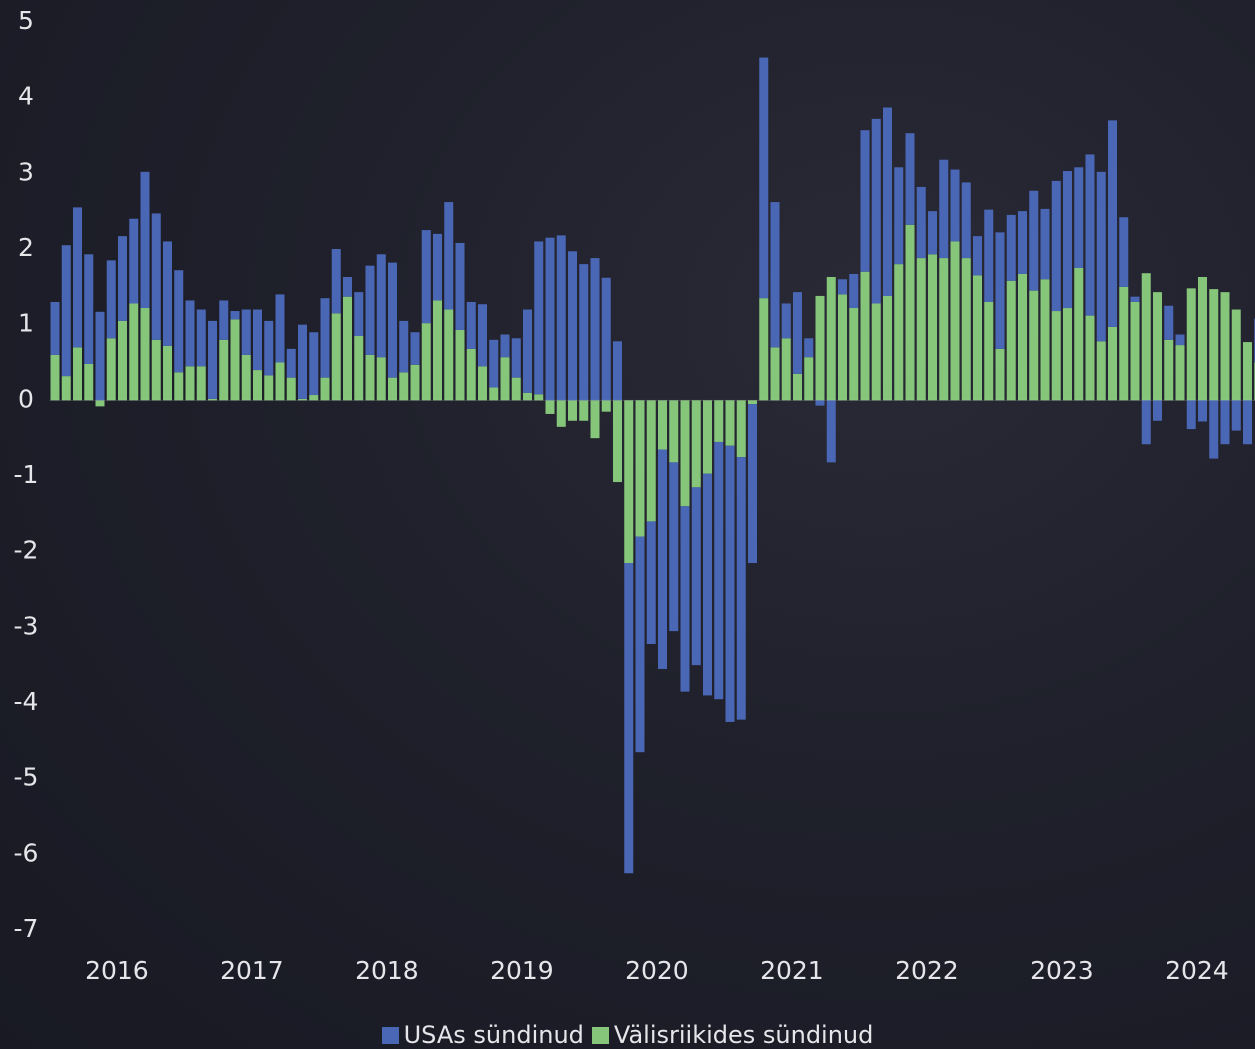 This screenshot has height=1049, width=1255. I want to click on y-tick-label: -3, so click(26, 625).